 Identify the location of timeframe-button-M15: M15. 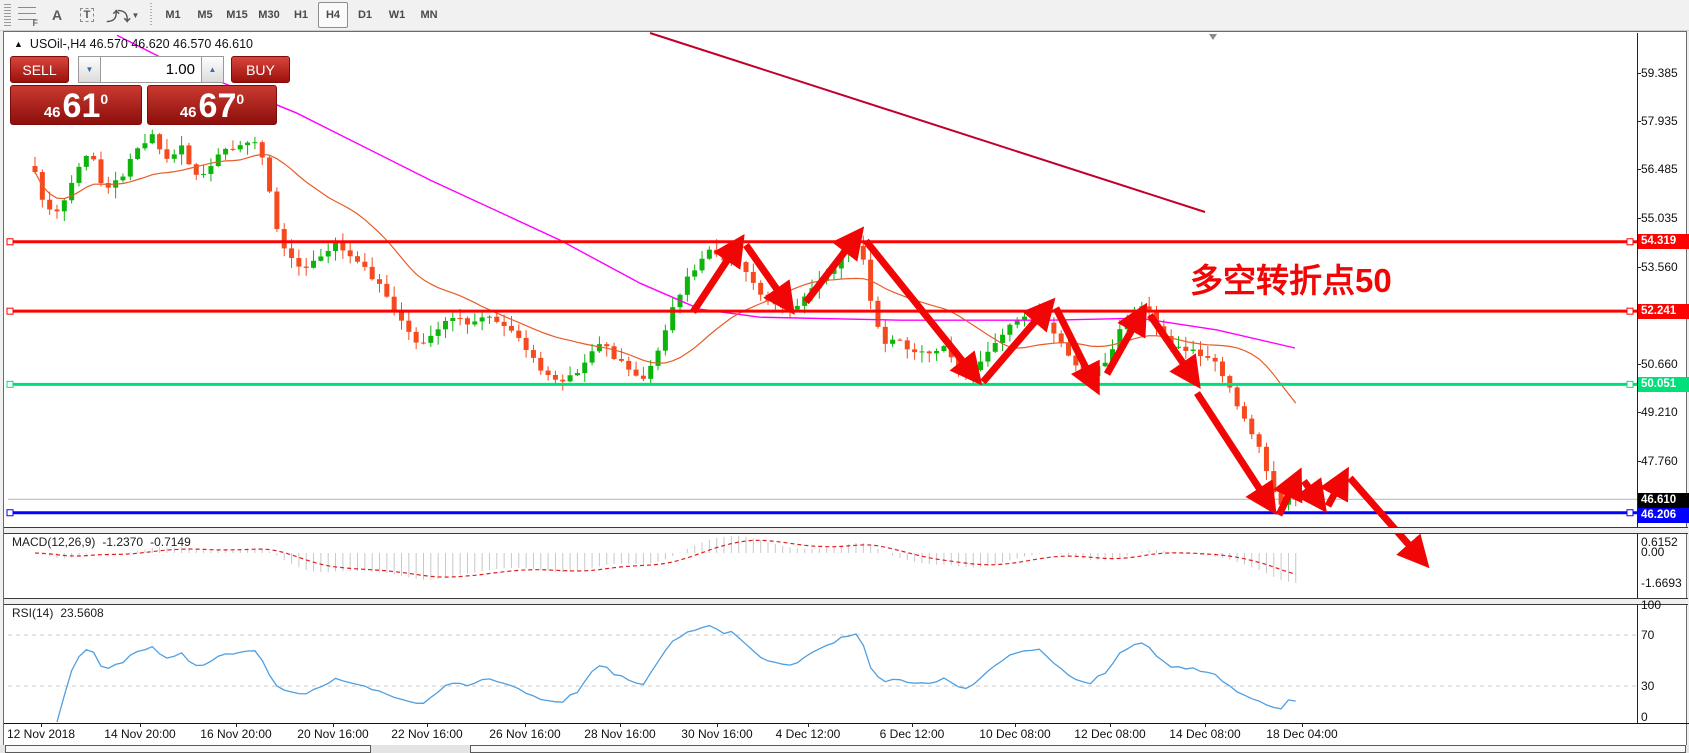
(237, 15).